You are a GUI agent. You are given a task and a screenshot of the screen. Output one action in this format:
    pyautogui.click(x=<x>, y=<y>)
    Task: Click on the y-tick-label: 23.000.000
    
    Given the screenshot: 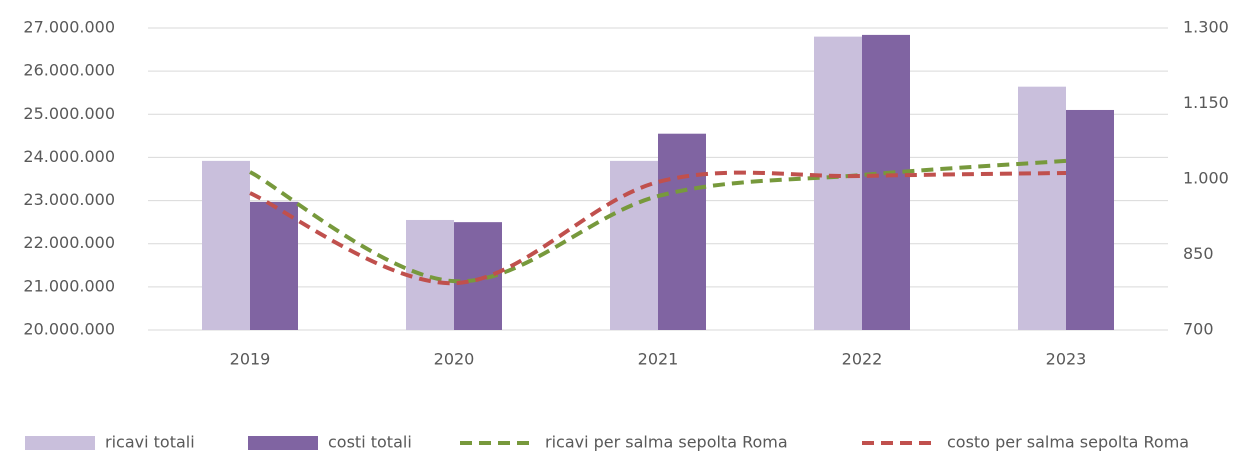 What is the action you would take?
    pyautogui.click(x=69, y=199)
    